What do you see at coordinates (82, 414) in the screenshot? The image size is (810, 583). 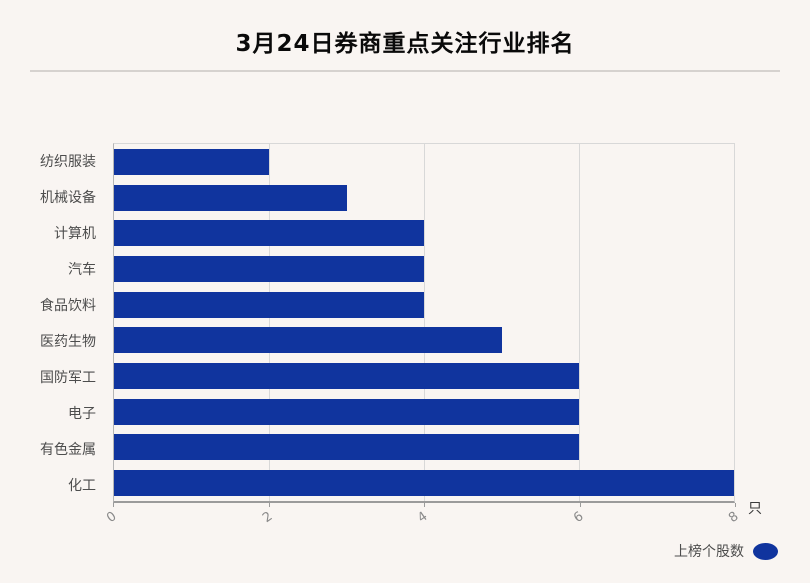 I see `category-label: 电子` at bounding box center [82, 414].